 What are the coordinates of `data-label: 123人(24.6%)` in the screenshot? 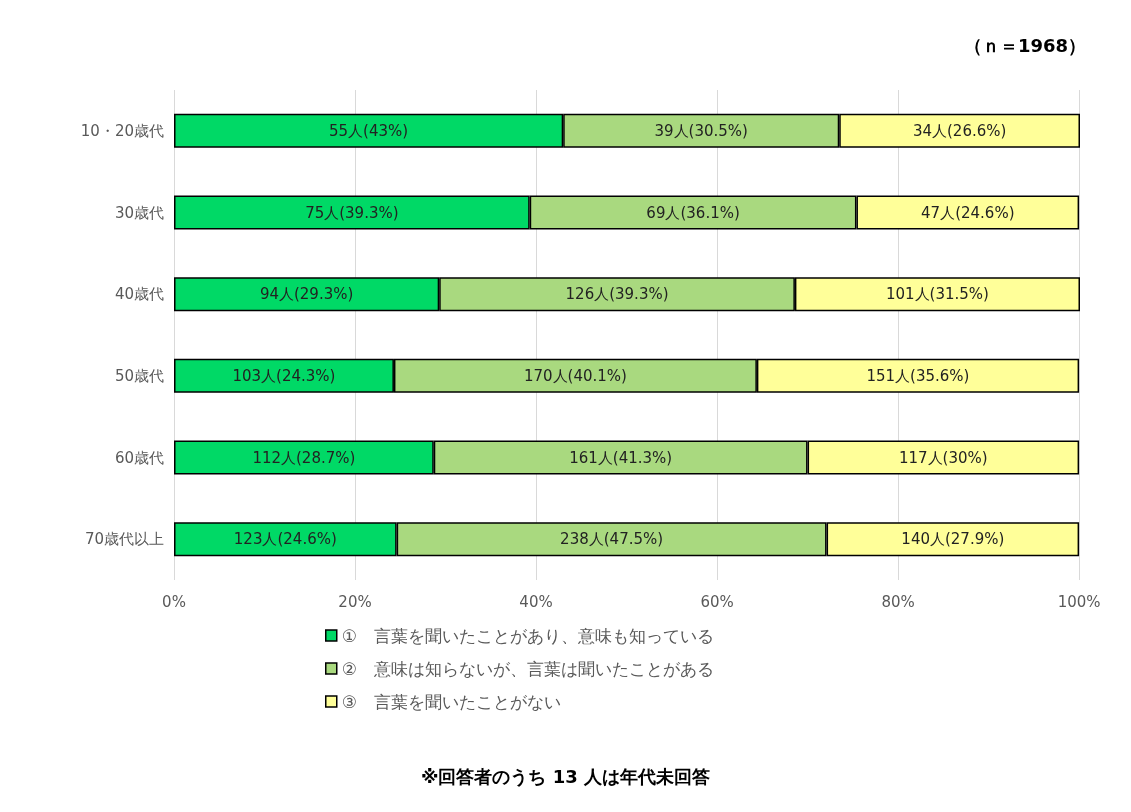 It's located at (285, 539).